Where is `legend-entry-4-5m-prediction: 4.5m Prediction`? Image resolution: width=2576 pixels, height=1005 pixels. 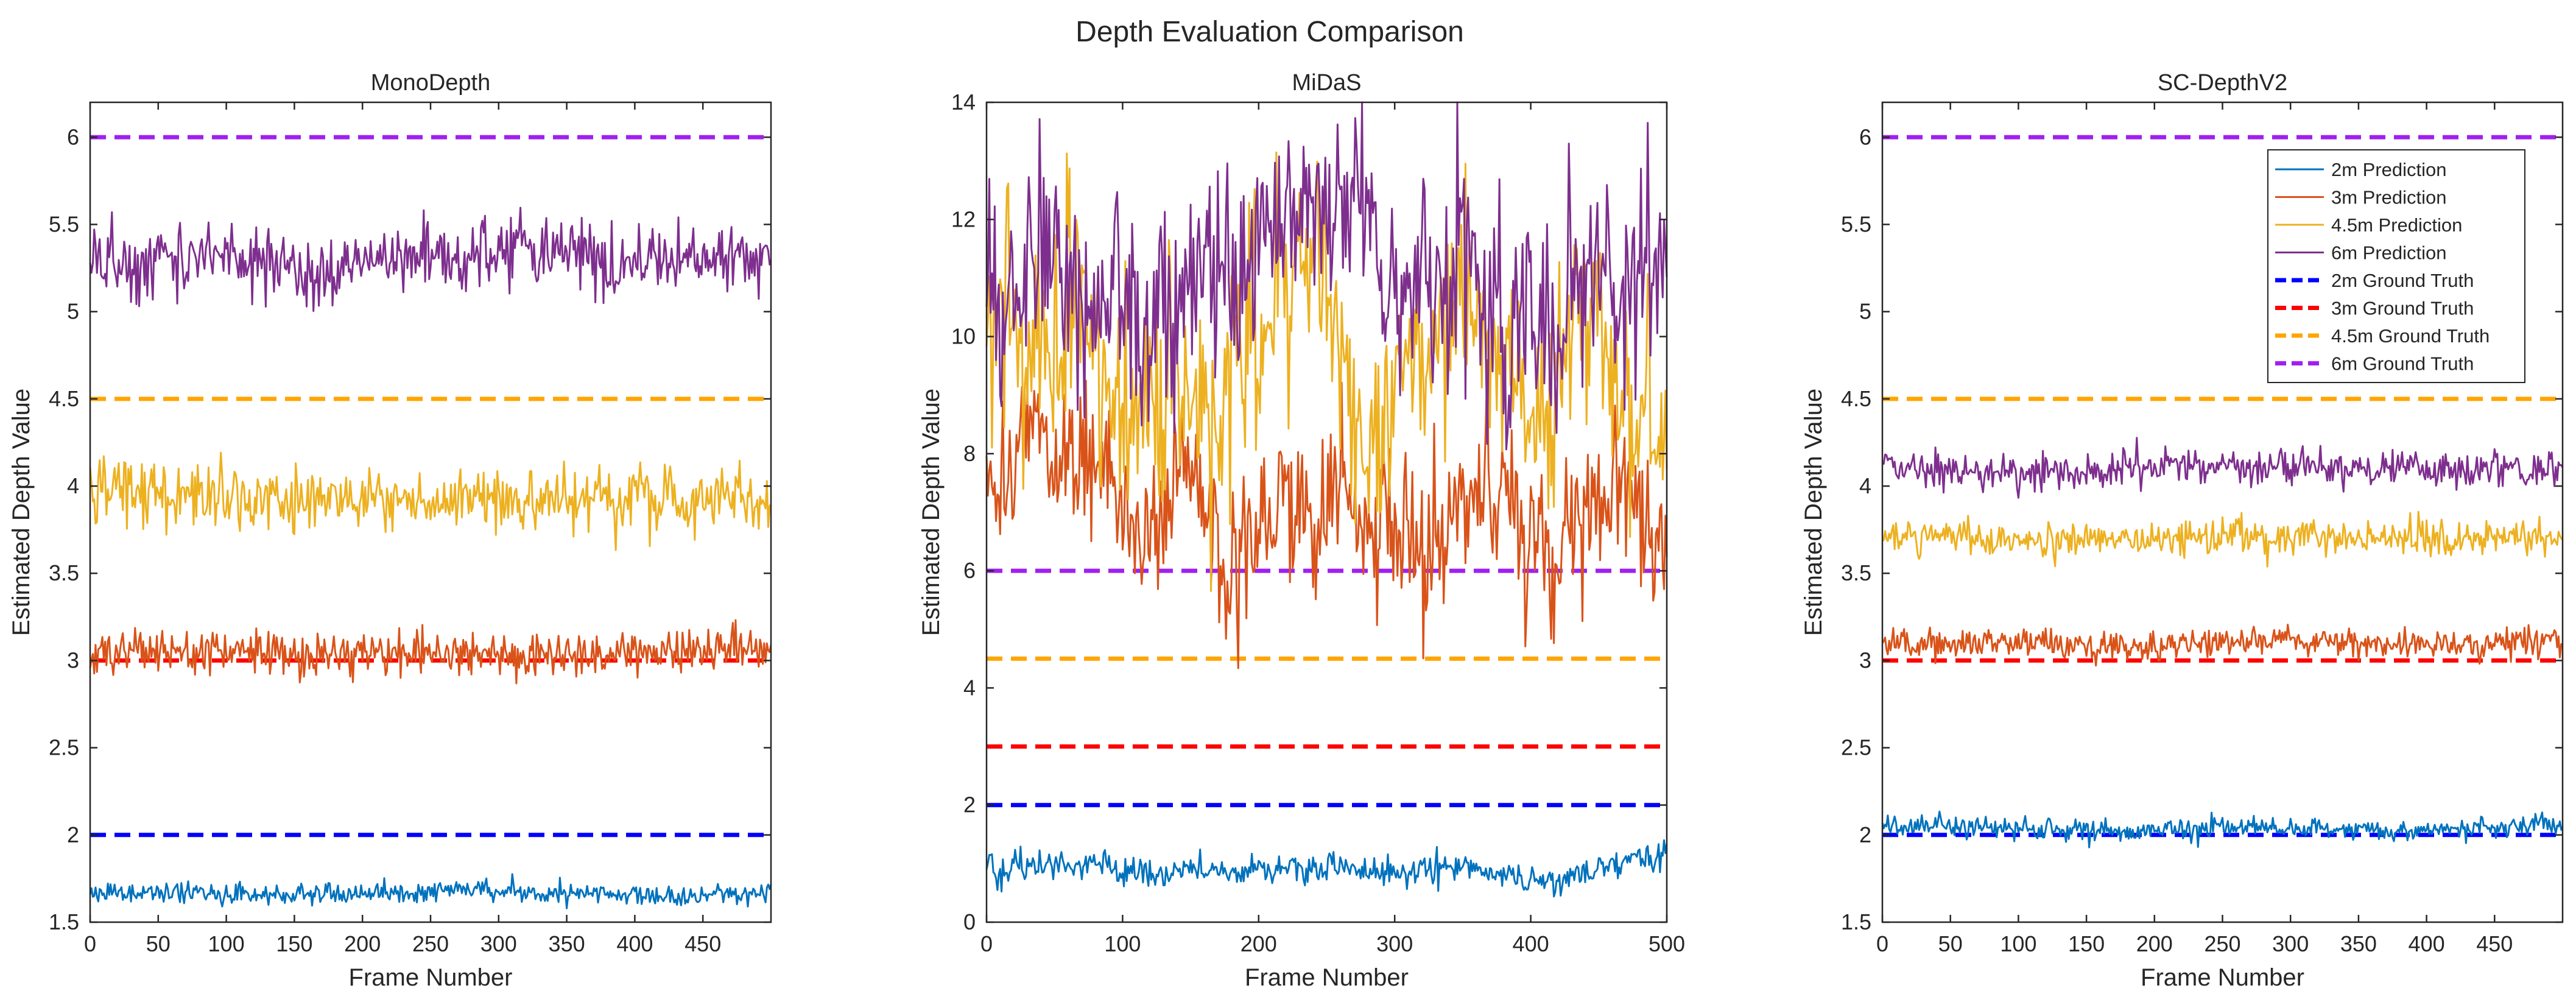
legend-entry-4-5m-prediction: 4.5m Prediction is located at coordinates (2368, 225).